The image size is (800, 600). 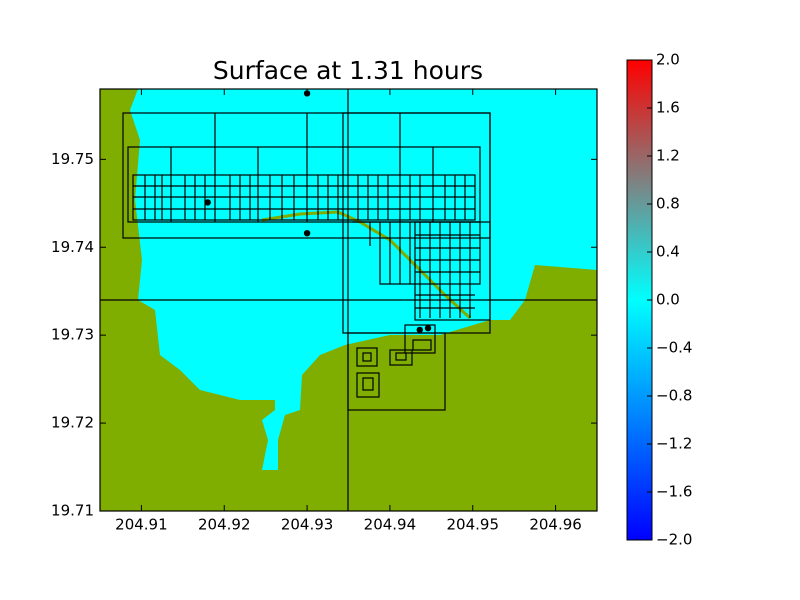 I want to click on chart-title: Surface at 1.31 hours, so click(x=348, y=70).